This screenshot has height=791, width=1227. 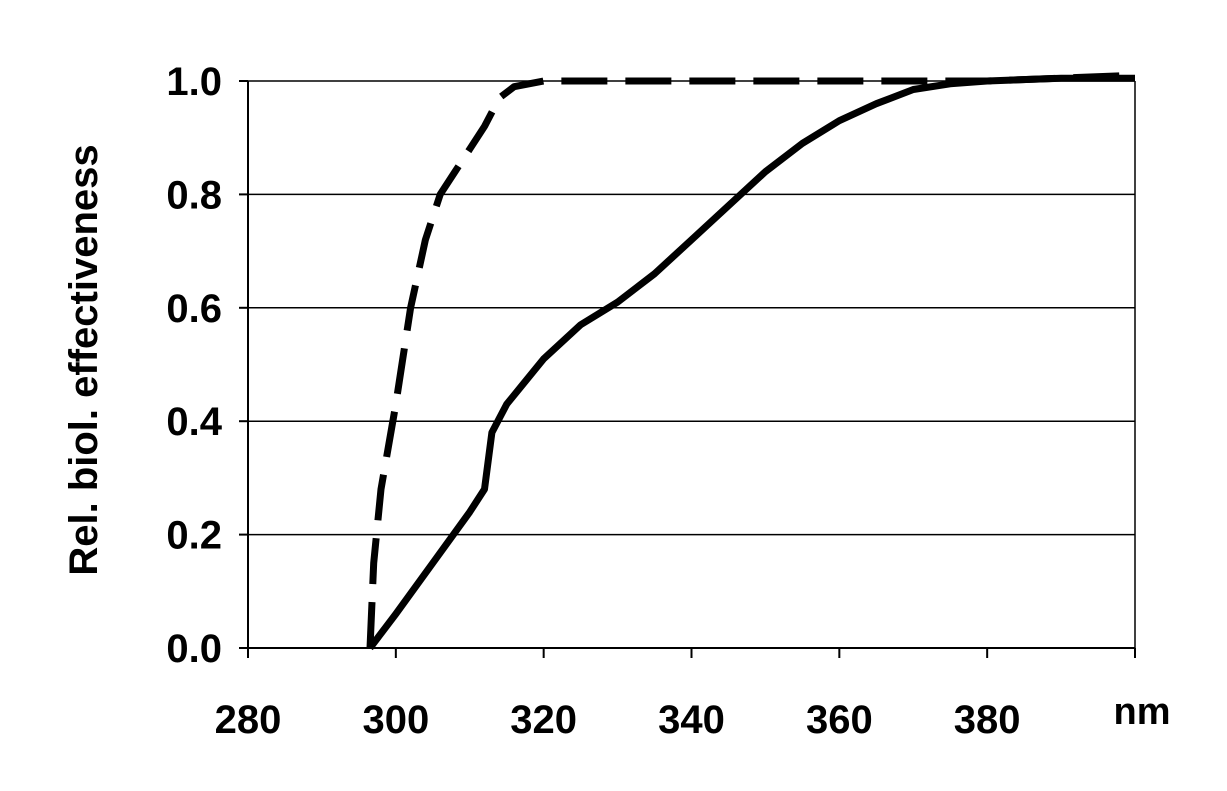 I want to click on y-tick-labels: 0.0 0.2 0.4 0.6 0.8 1.0, so click(x=194, y=365).